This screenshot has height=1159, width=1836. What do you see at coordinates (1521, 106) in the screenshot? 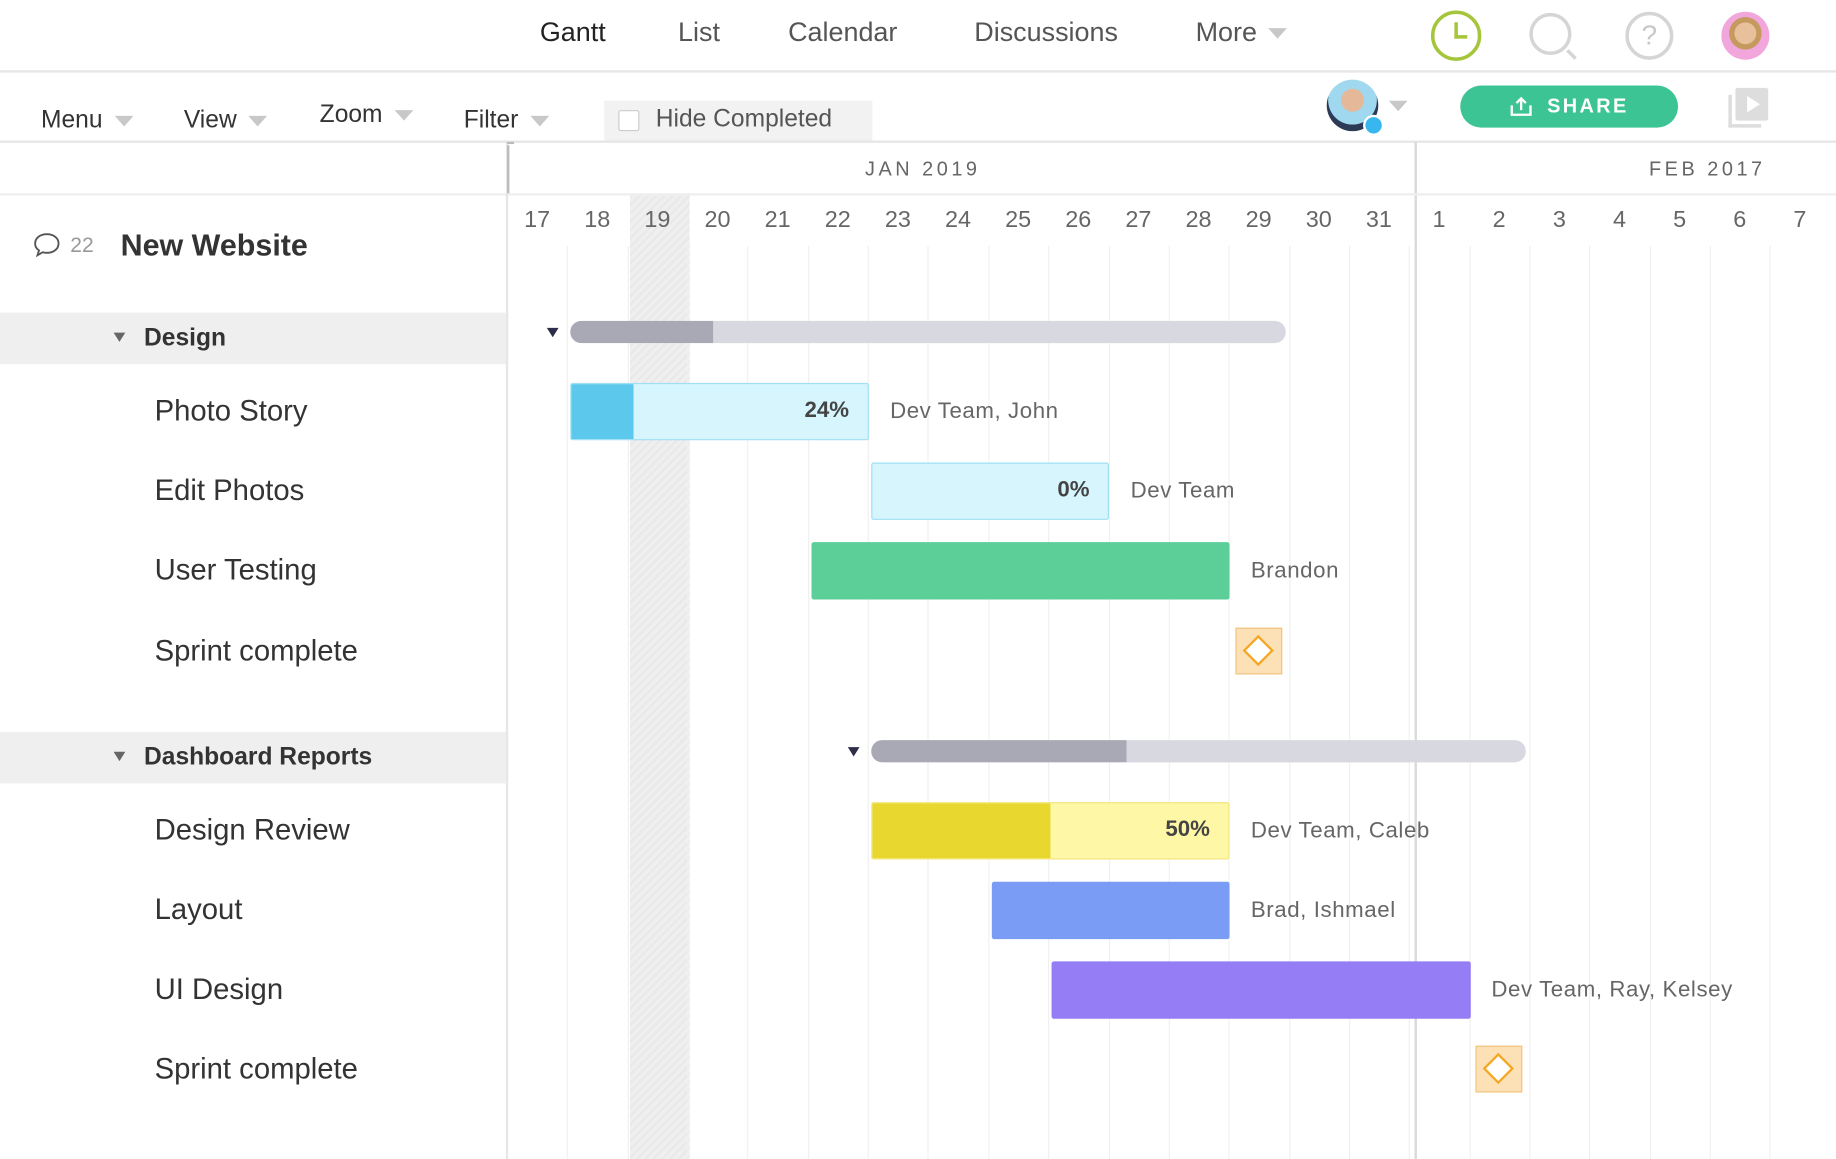
I see `upload-icon` at bounding box center [1521, 106].